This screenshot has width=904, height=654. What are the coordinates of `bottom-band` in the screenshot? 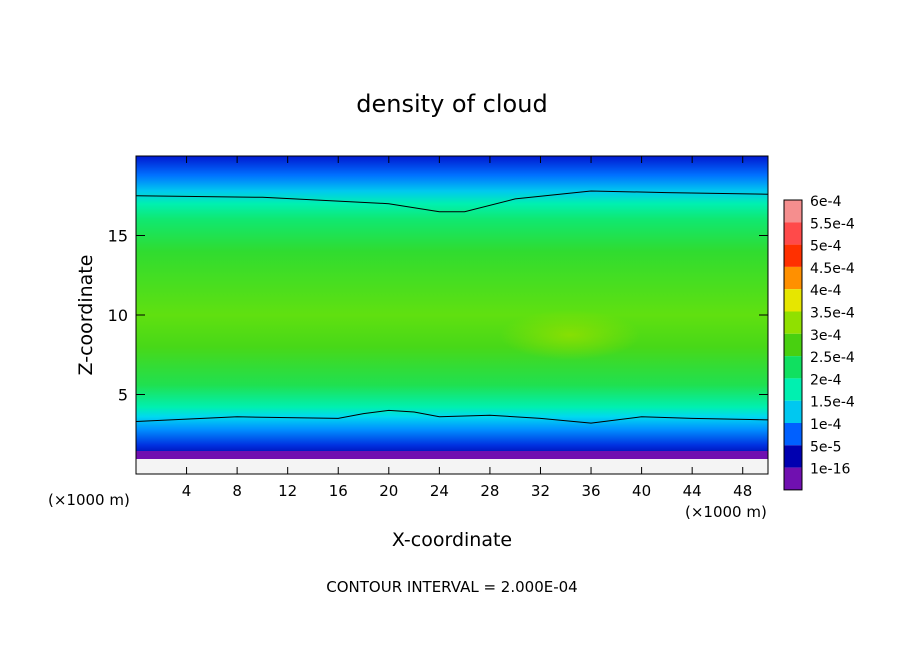 It's located at (452, 455).